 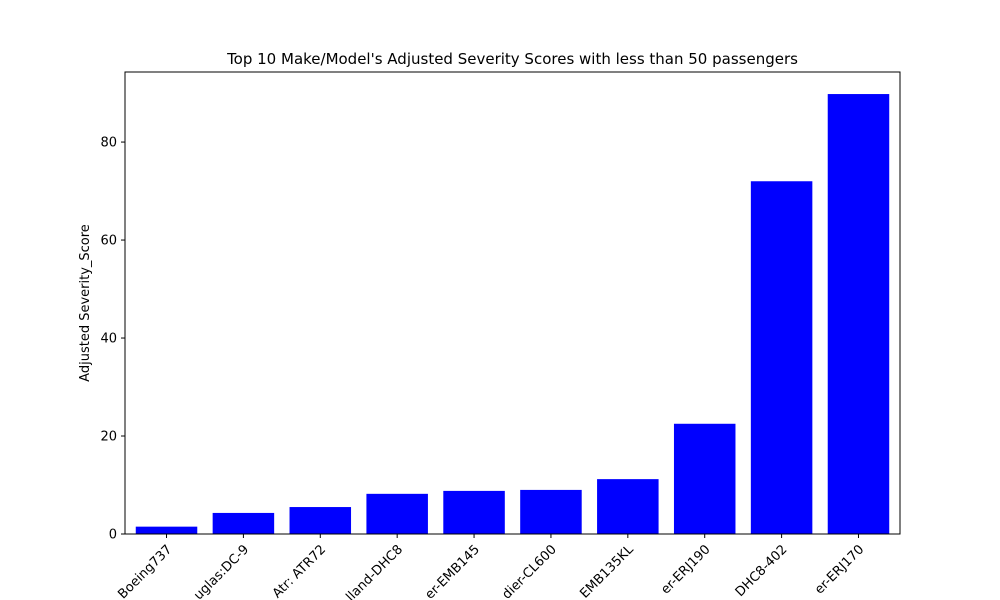 I want to click on y-tick-label: 80, so click(x=108, y=143).